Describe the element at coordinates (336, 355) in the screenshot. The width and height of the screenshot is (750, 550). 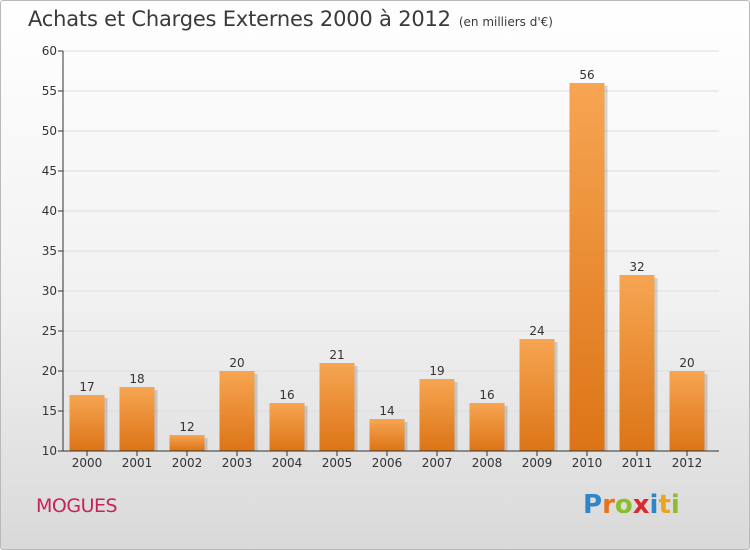
I see `data-label: 21` at that location.